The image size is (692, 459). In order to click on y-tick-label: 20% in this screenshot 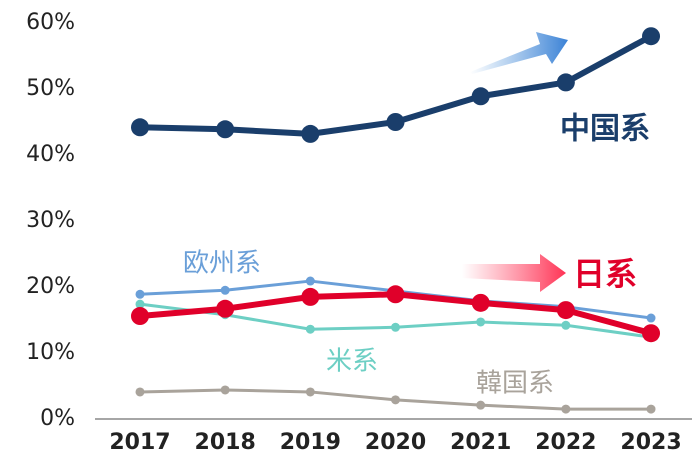, I will do `click(50, 286)`.